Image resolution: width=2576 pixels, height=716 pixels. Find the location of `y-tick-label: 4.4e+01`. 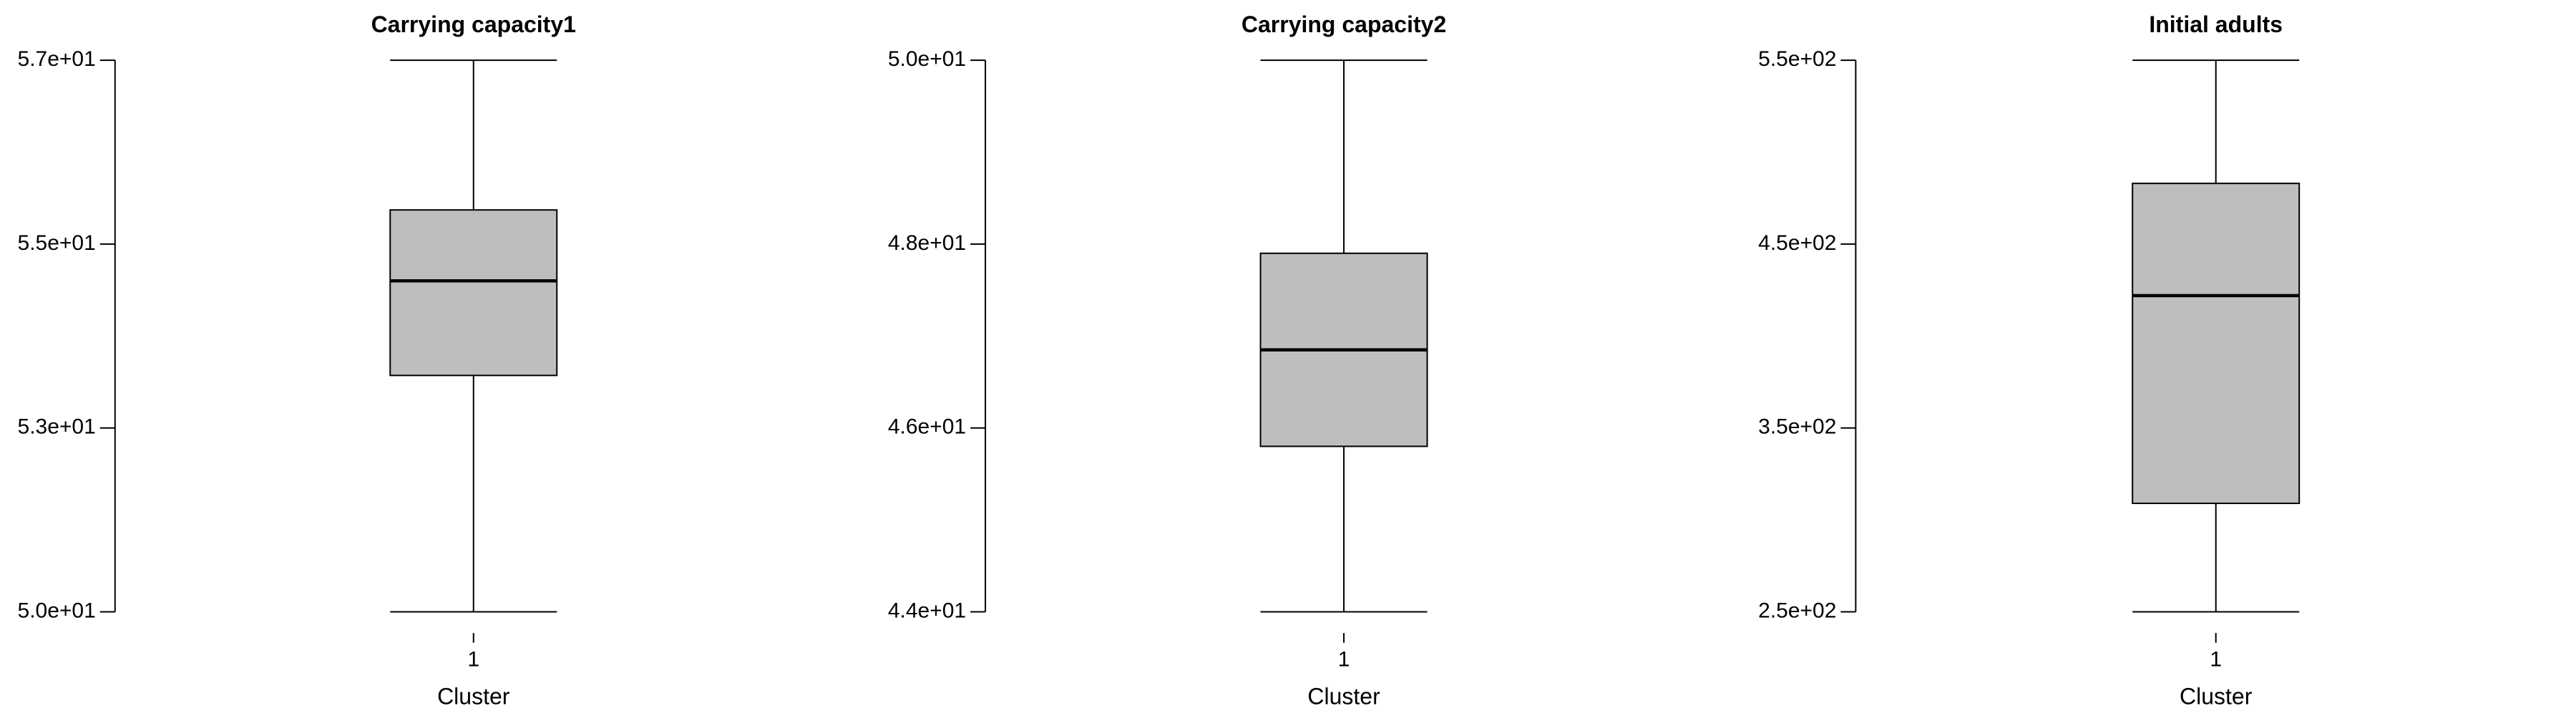

y-tick-label: 4.4e+01 is located at coordinates (927, 610).